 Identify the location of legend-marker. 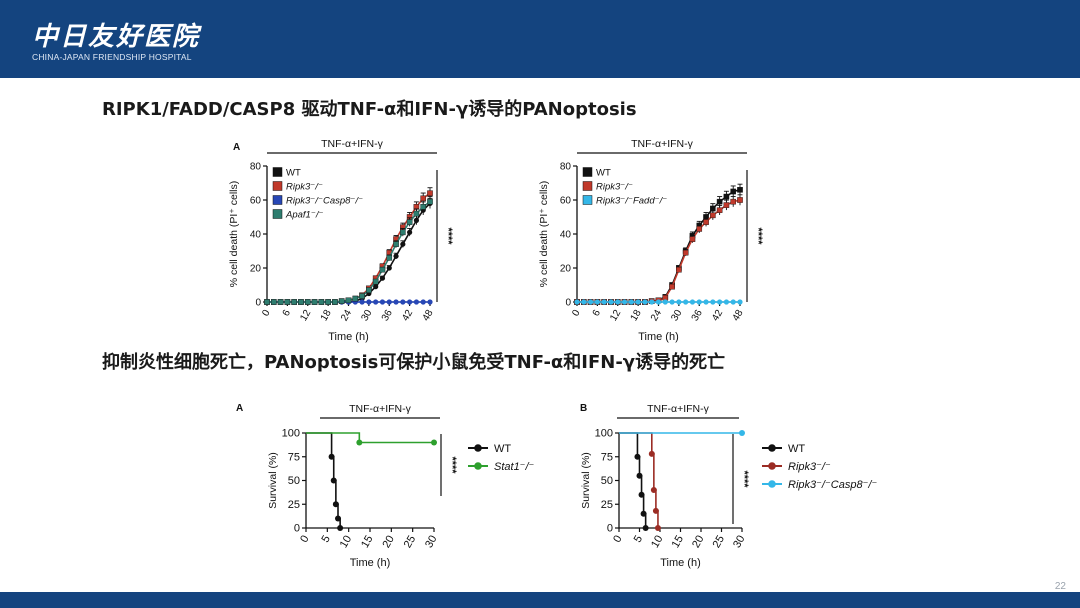
(772, 484).